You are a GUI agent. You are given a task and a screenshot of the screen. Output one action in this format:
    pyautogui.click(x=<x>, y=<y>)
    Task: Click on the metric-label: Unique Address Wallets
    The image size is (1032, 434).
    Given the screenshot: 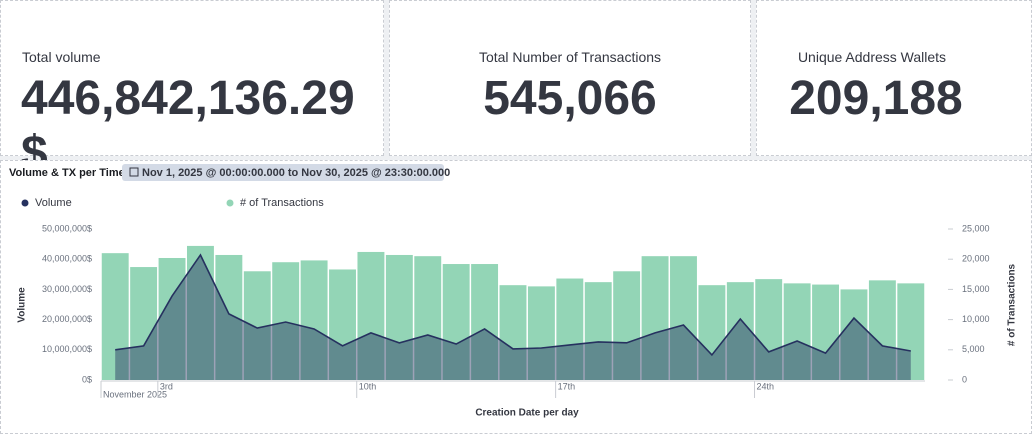 What is the action you would take?
    pyautogui.click(x=872, y=57)
    